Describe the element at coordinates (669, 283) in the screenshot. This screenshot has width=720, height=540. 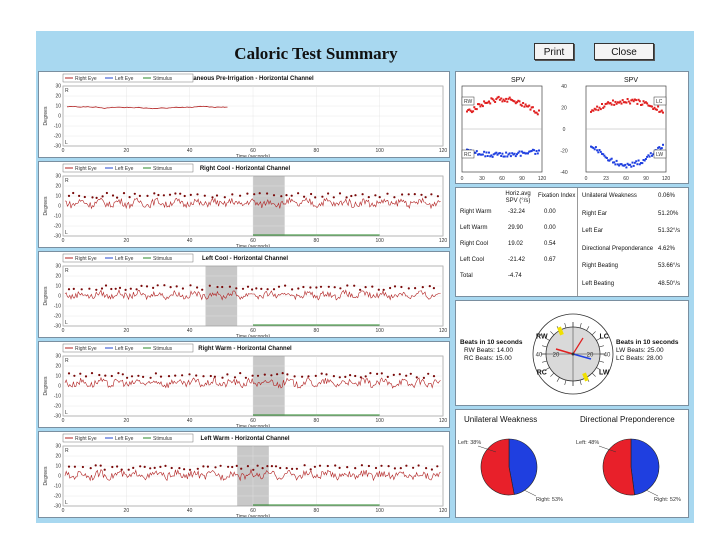
I see `stat-value: 48.50°/s` at that location.